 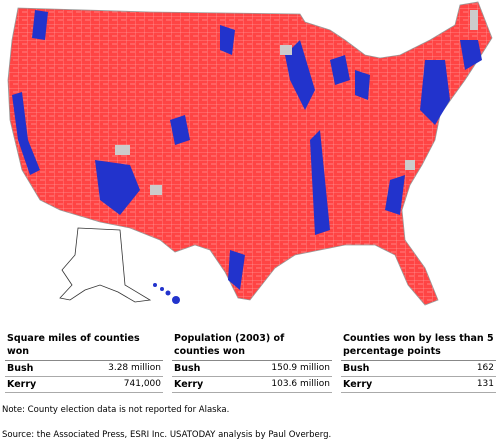 What do you see at coordinates (252, 369) in the screenshot?
I see `table-row: Bush 150.9 million` at bounding box center [252, 369].